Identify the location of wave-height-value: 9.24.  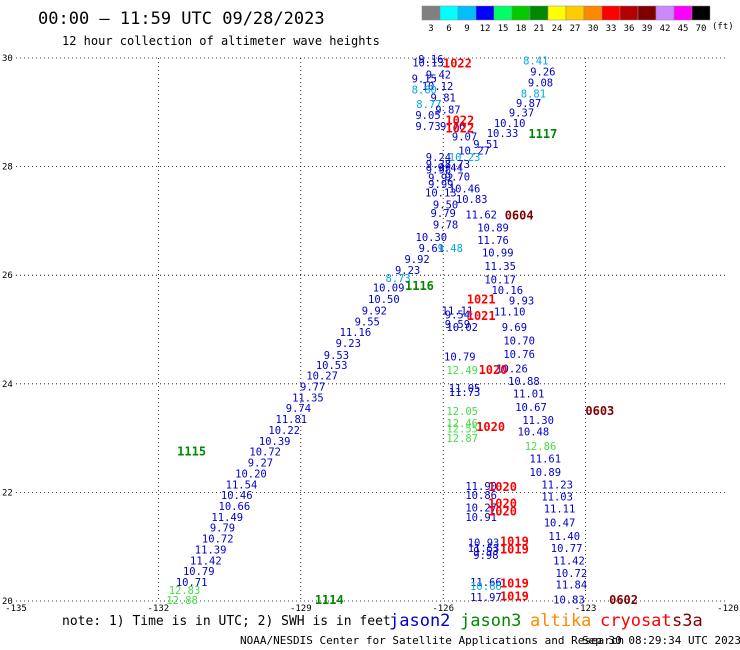
(438, 158).